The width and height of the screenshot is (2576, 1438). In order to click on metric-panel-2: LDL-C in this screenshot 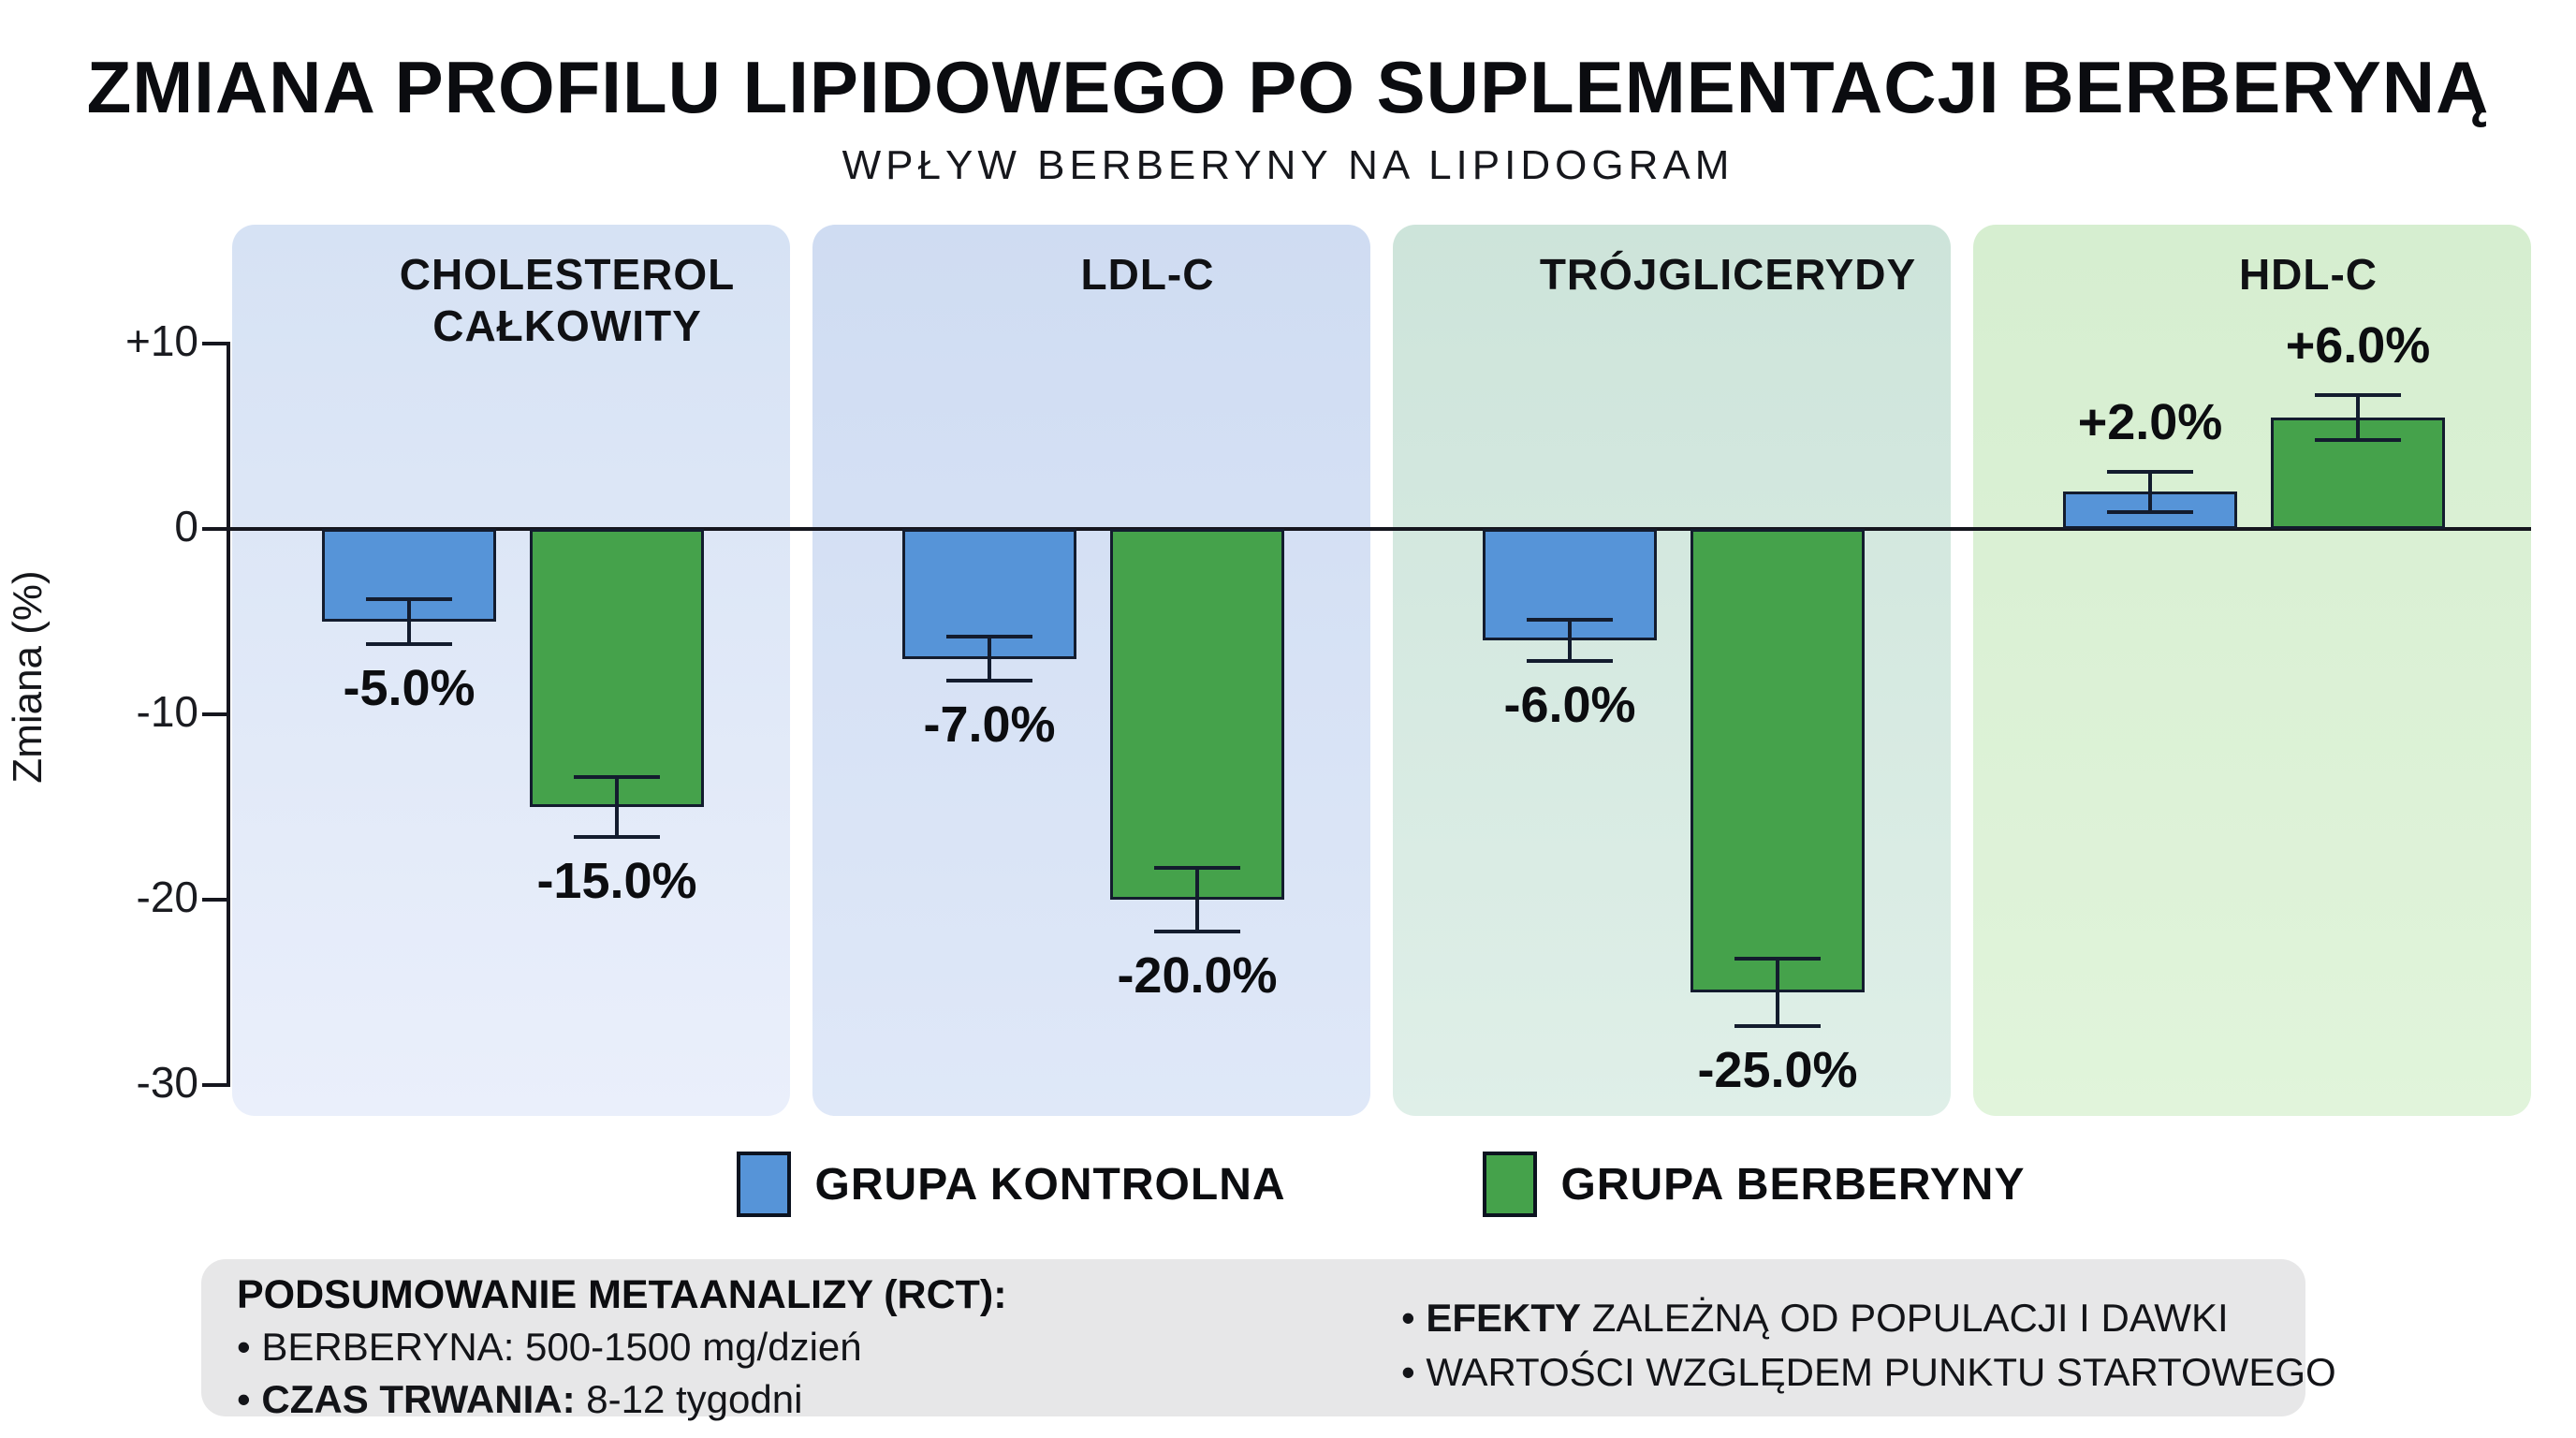, I will do `click(1091, 670)`.